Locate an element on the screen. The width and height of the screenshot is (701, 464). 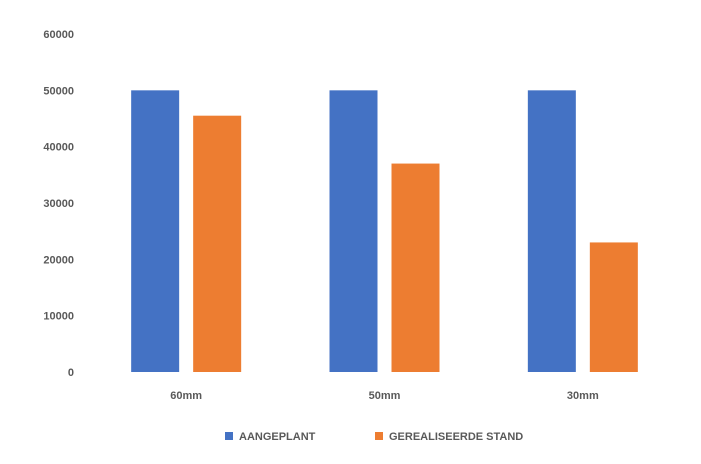
x-category-label: 30mm is located at coordinates (583, 396).